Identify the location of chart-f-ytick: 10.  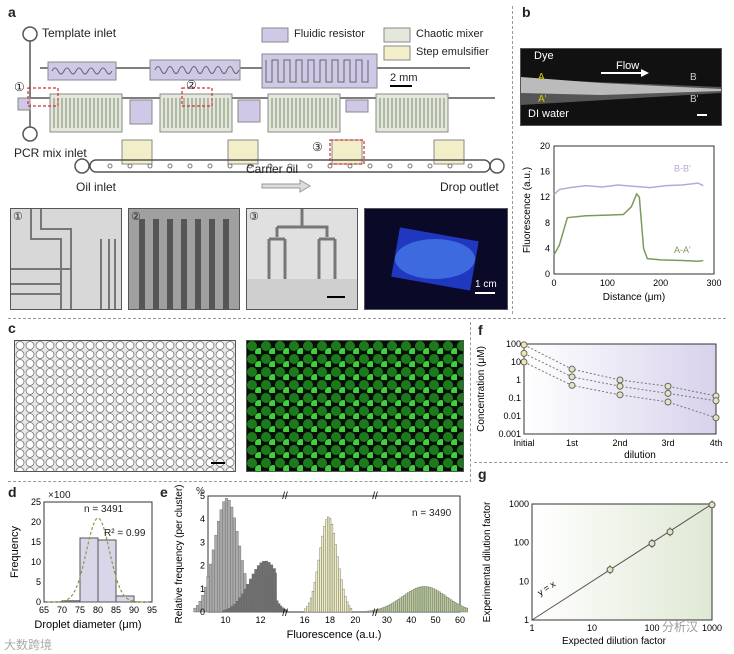
(516, 362).